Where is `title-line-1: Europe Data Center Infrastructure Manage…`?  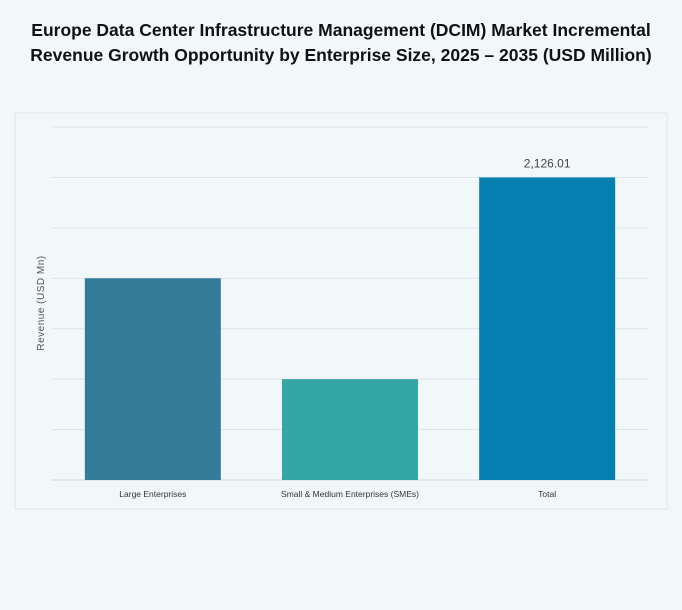
title-line-1: Europe Data Center Infrastructure Manage… is located at coordinates (341, 30).